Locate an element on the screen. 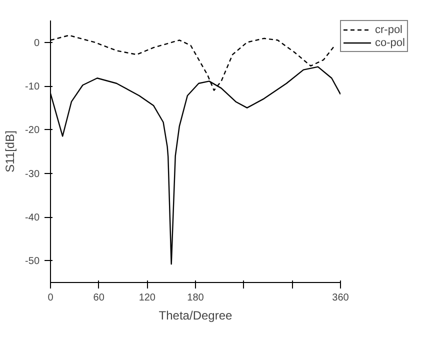 The image size is (423, 338). y-tick-label: 0 is located at coordinates (37, 43).